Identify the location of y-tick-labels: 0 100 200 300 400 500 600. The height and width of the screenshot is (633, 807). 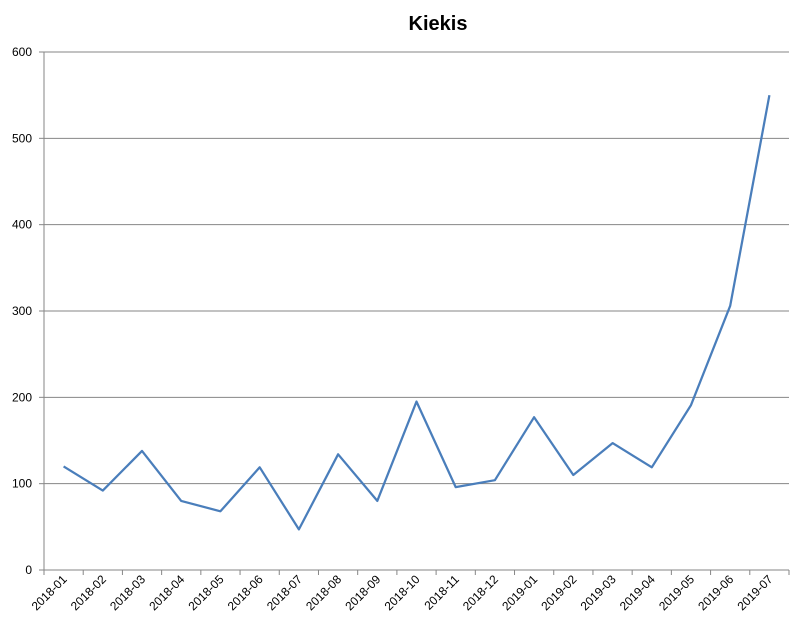
(22, 311).